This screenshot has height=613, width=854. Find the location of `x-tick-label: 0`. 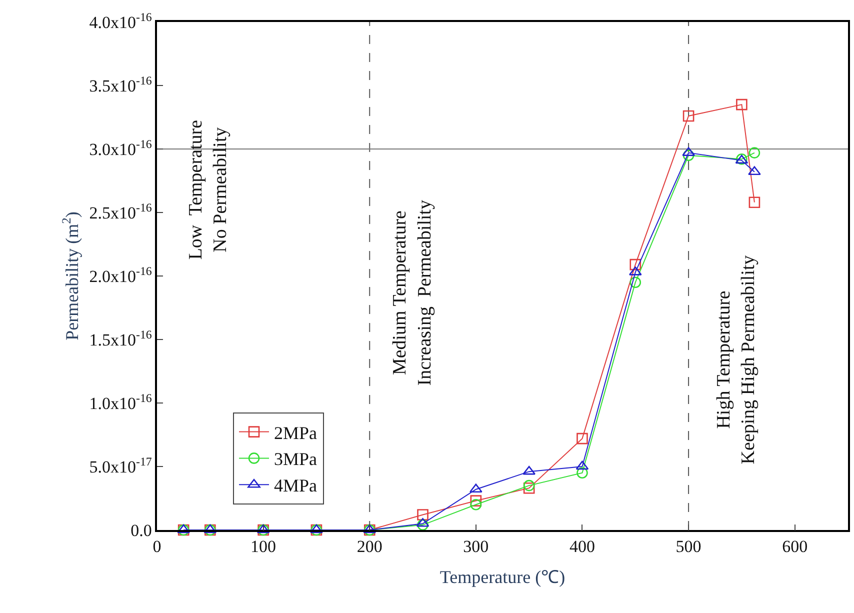

x-tick-label: 0 is located at coordinates (157, 546).